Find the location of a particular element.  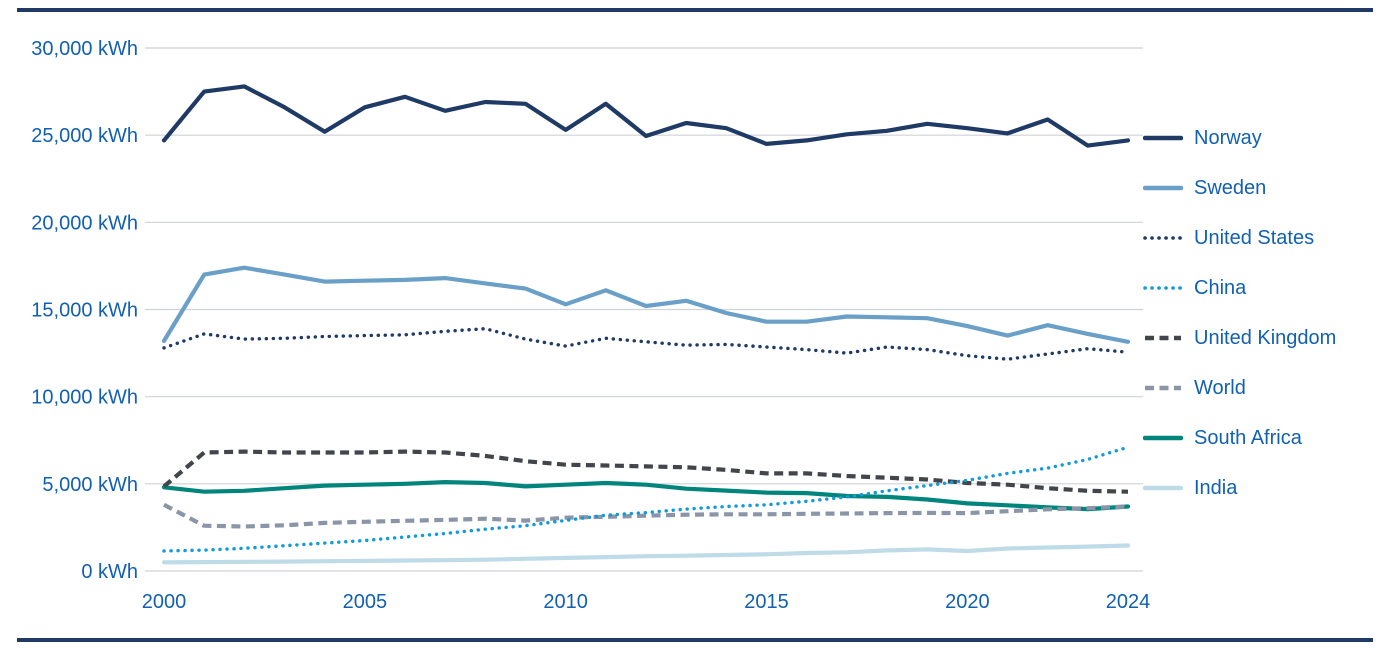

legend-label: Sweden is located at coordinates (1230, 187).